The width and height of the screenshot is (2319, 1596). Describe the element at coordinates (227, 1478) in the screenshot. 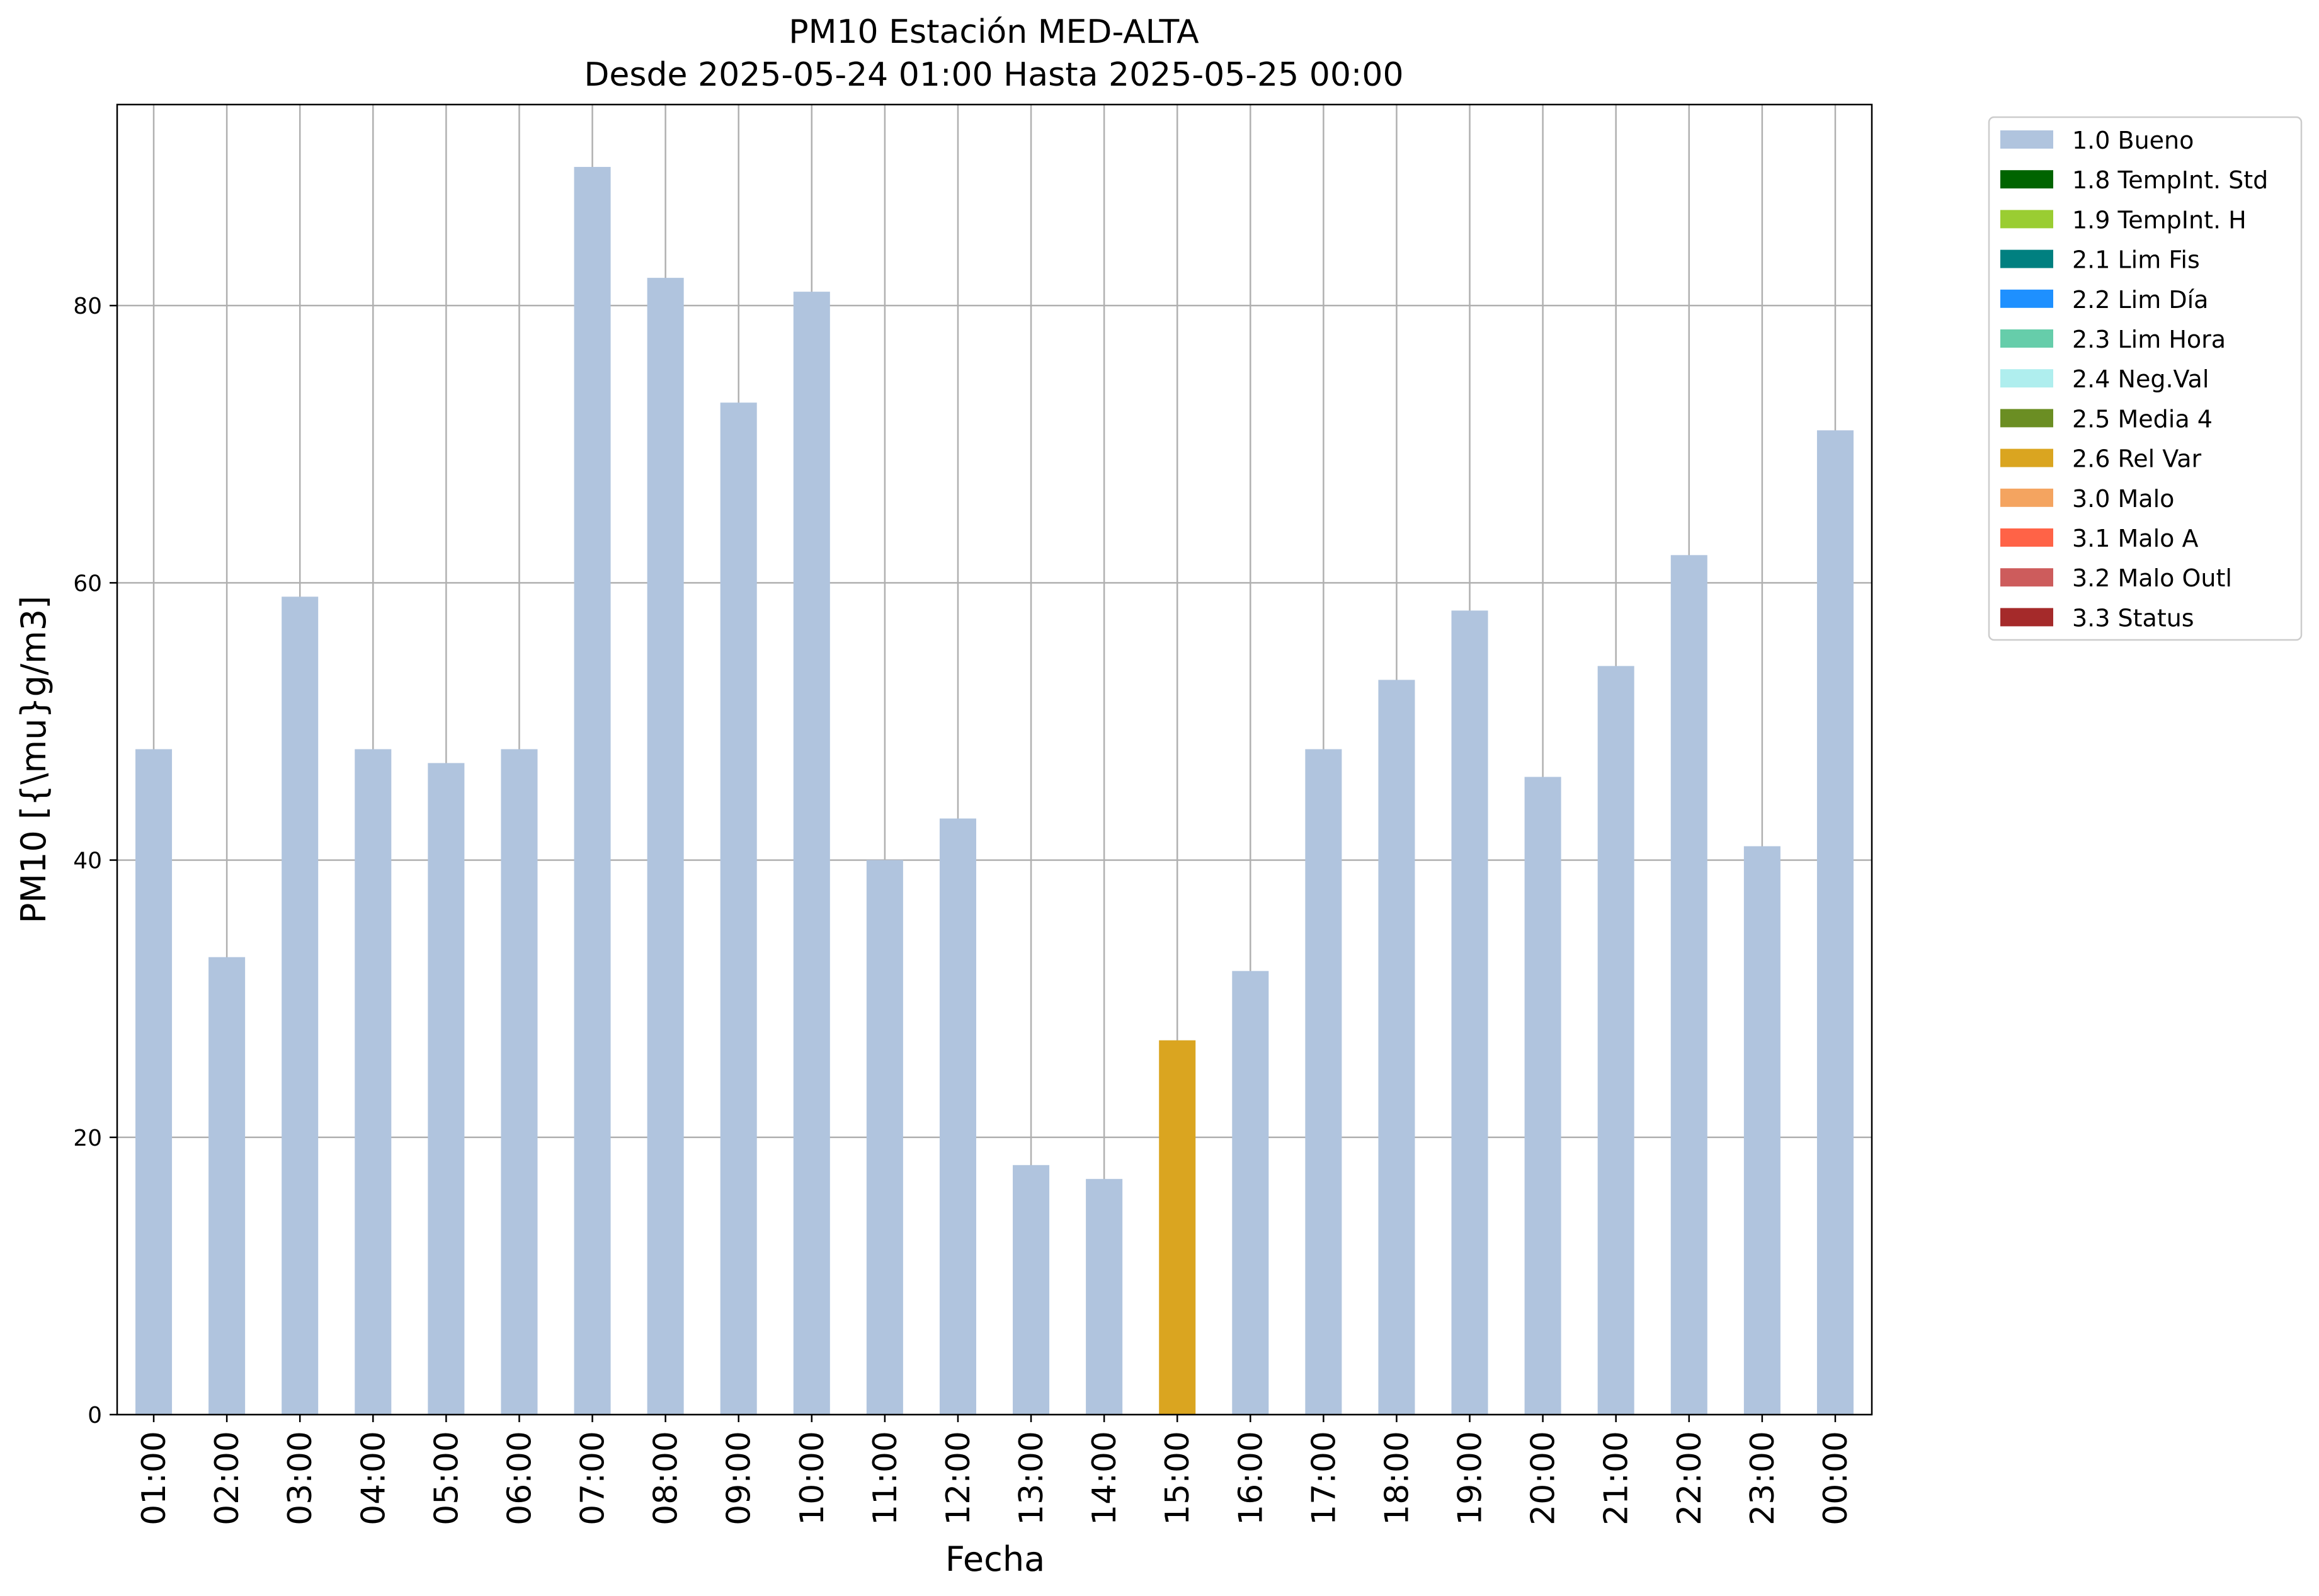

I see `x-tick-label: 02:00` at that location.